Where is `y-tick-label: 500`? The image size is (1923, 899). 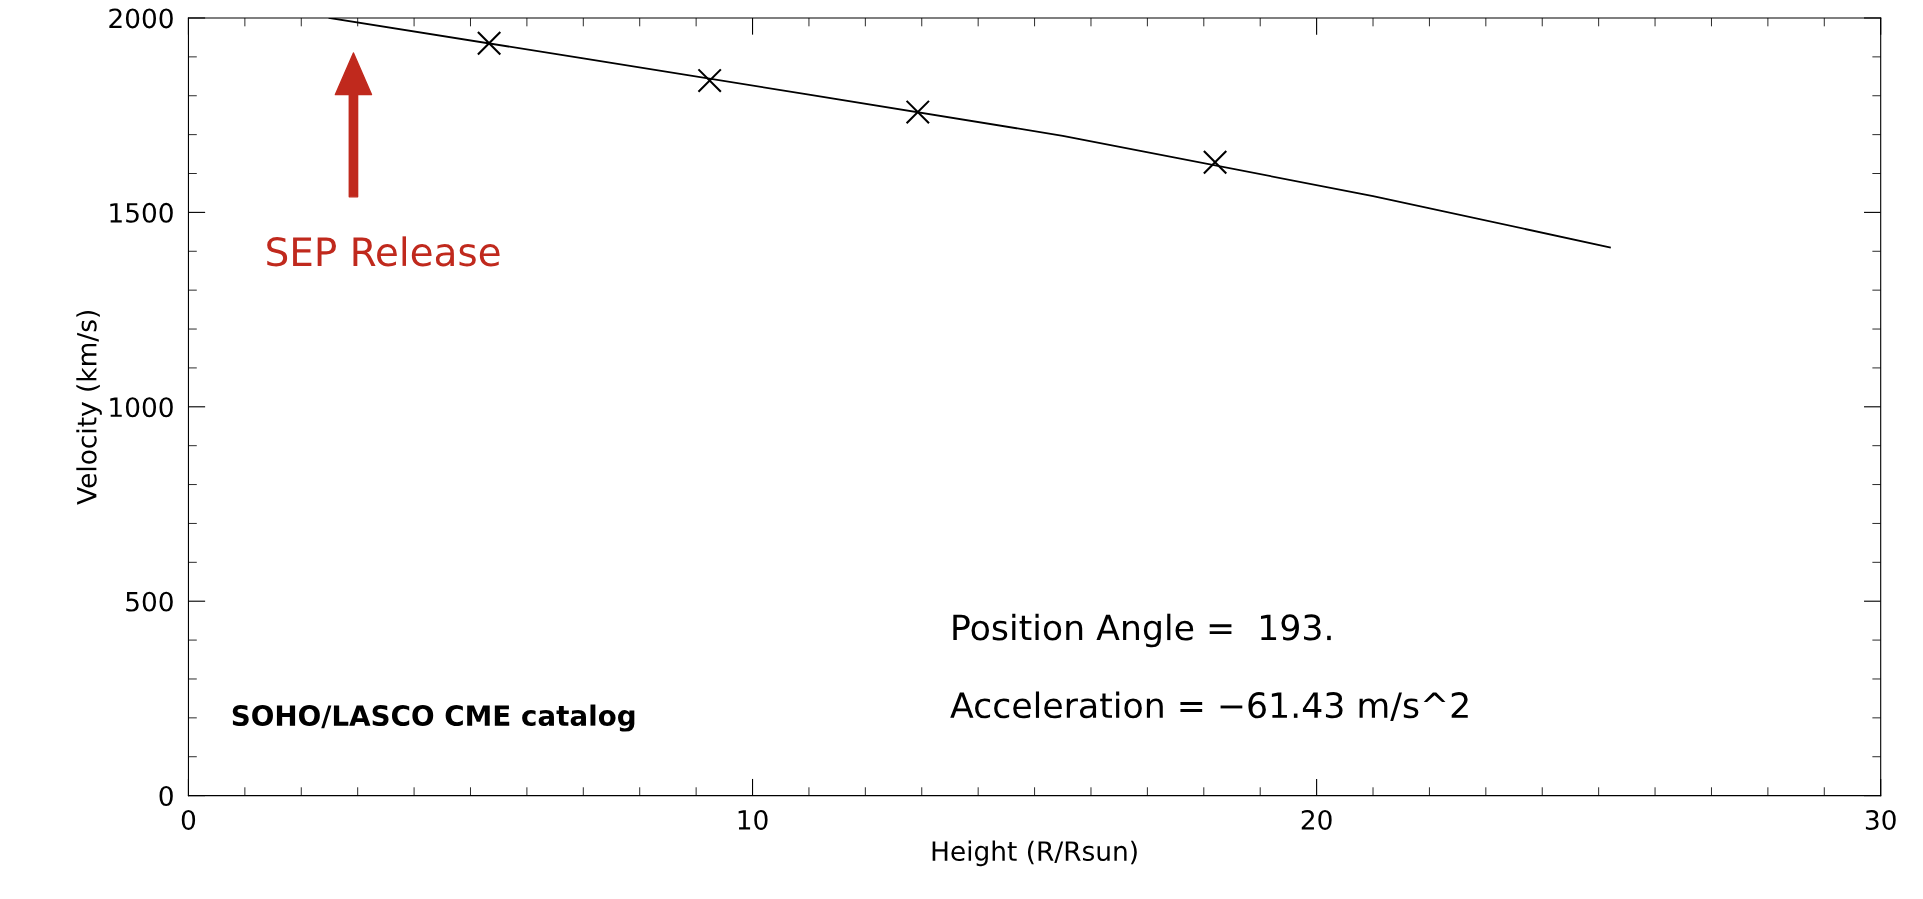
y-tick-label: 500 is located at coordinates (149, 601).